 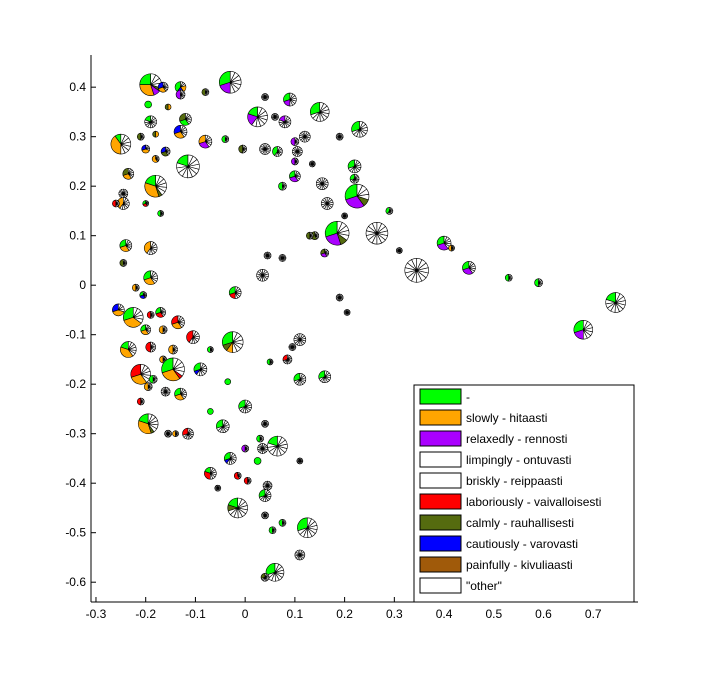 What do you see at coordinates (483, 417) in the screenshot?
I see `legend-entry: slowly - hitaasti` at bounding box center [483, 417].